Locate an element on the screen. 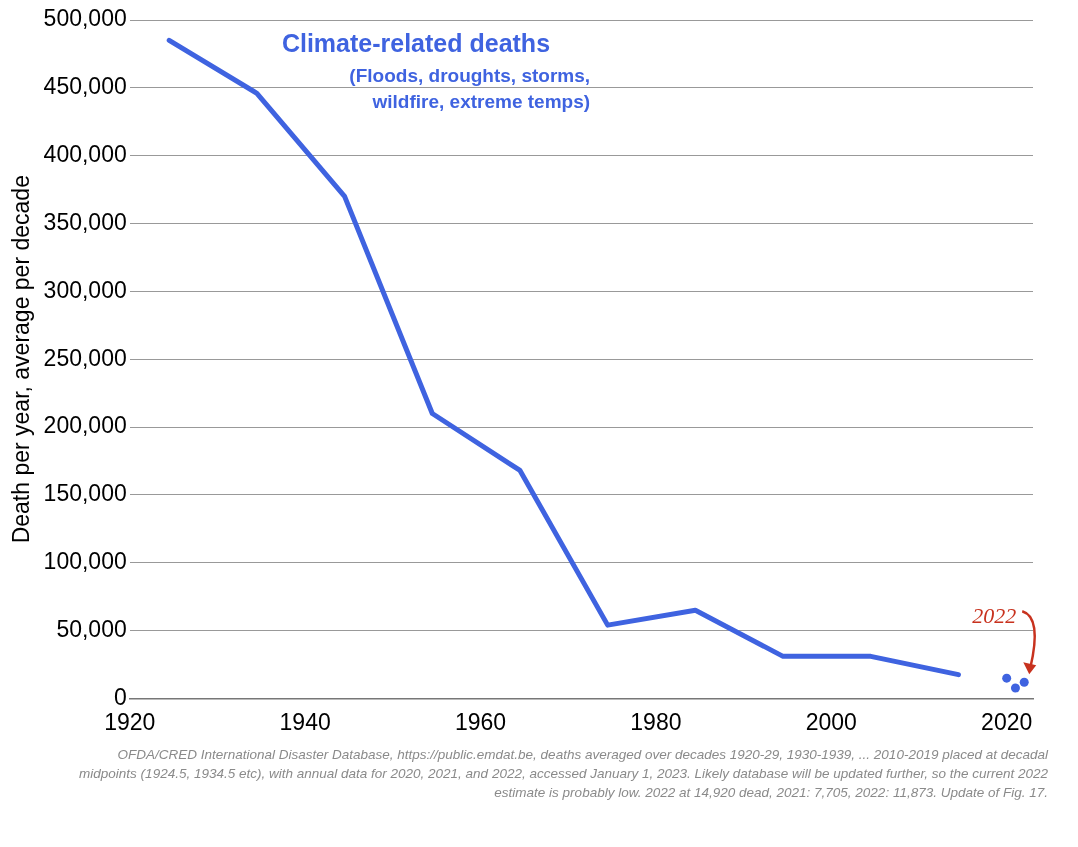 The height and width of the screenshot is (847, 1078). text: OFDA/CRED International Disaster Database, https://public.emdat.be, deaths averaged over decades 1920-29, 1930-1939, ... 2010-2019 placed at decadal midpoints (1924.5, 1934.5 etc), with annual data for 2020, 2021, and 2022, accessed January 1, 2023. Likely database will be updated further, so the current 2022 estimate is probably low. 2022 at 14,920 dead, 2021: 7,705, 2022: 11,873. Update of Fig. 17. is located at coordinates (564, 774).